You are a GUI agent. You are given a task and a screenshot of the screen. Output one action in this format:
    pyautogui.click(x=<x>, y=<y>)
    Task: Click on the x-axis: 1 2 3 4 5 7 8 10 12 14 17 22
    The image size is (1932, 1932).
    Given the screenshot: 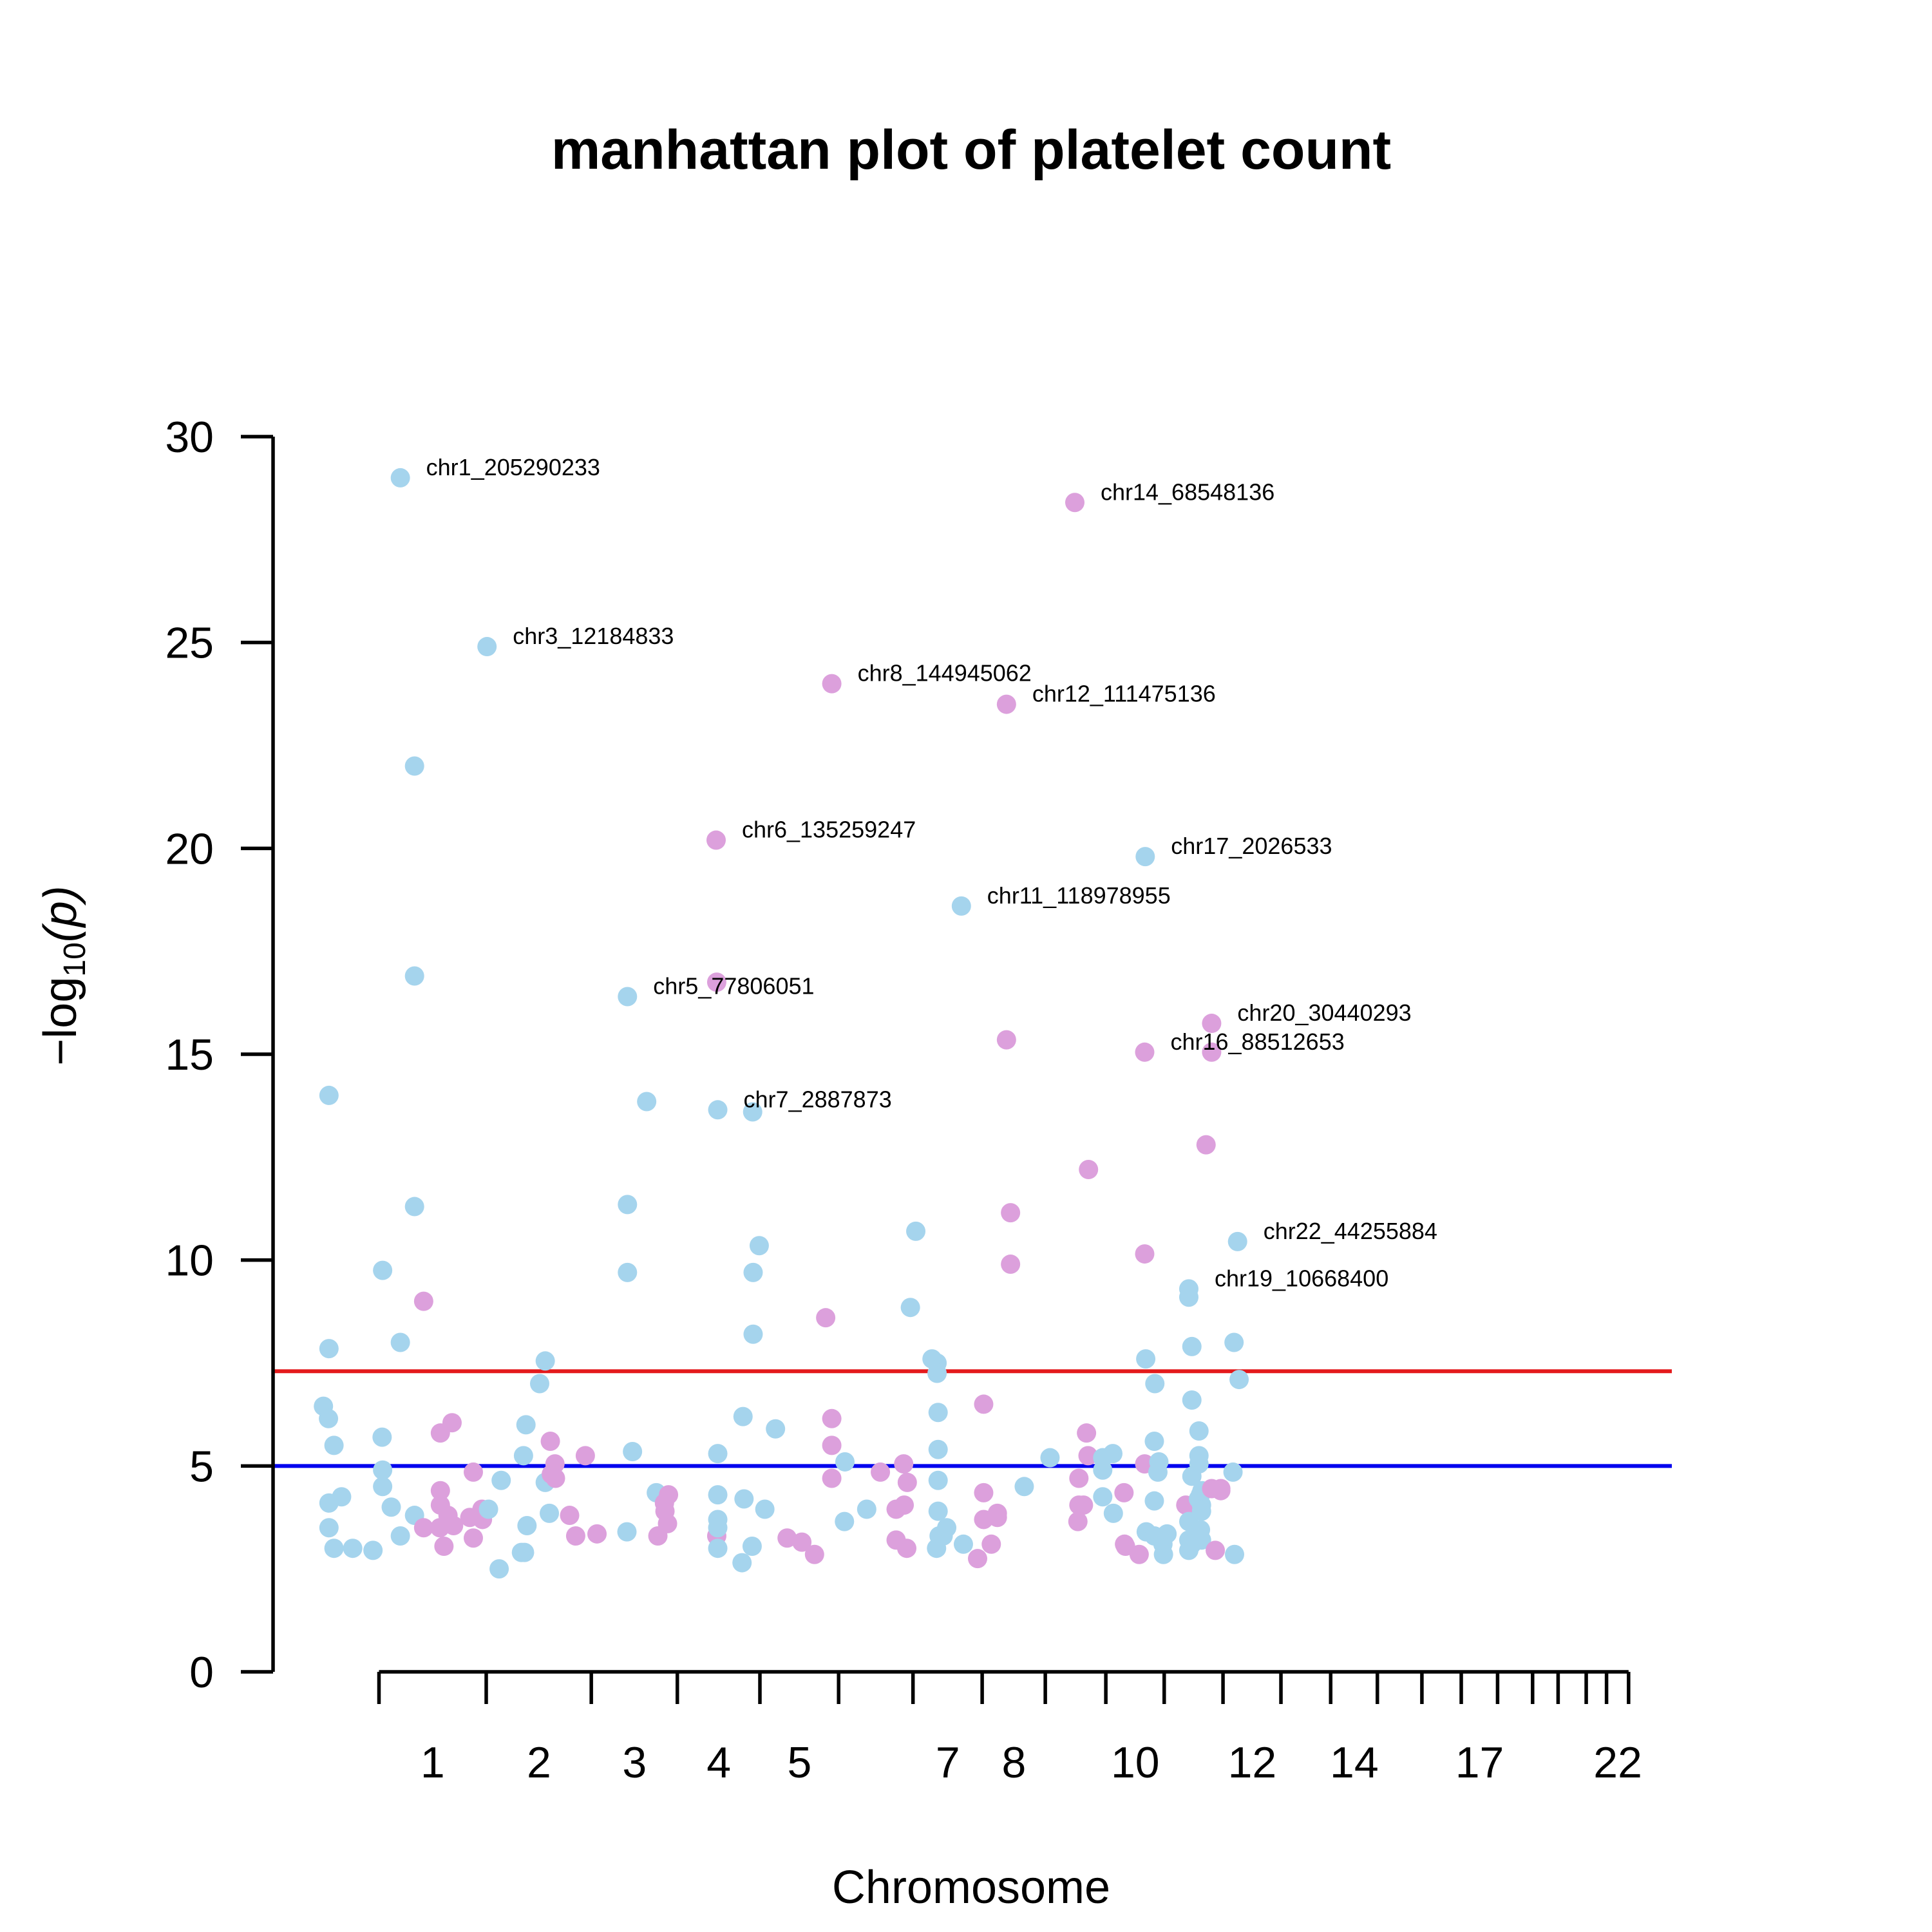 What is the action you would take?
    pyautogui.click(x=1009, y=1729)
    